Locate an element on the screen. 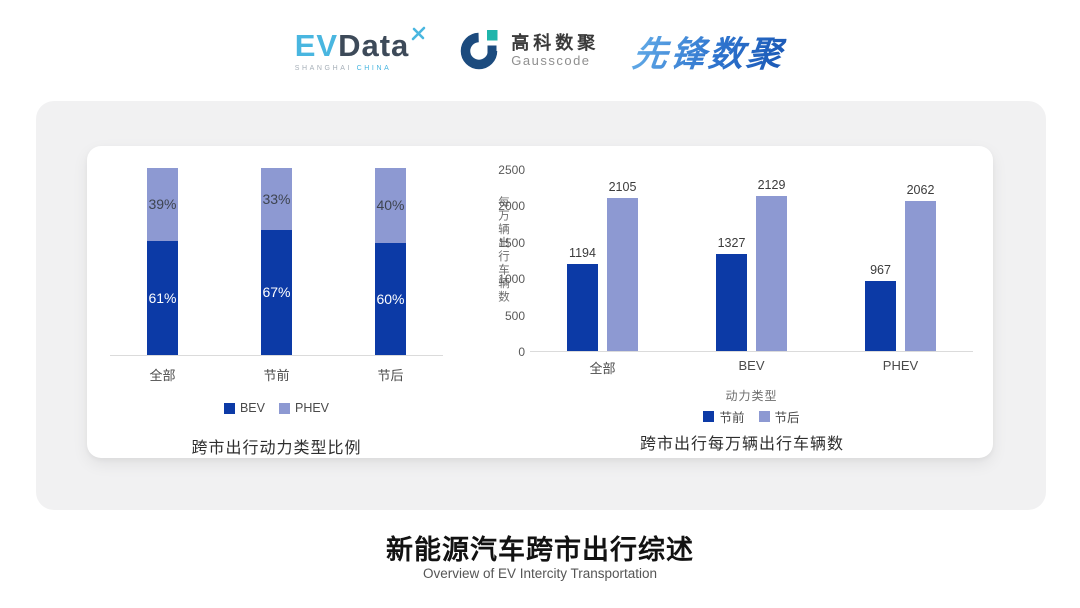 This screenshot has height=608, width=1080. bar-value-label: 33% is located at coordinates (276, 198).